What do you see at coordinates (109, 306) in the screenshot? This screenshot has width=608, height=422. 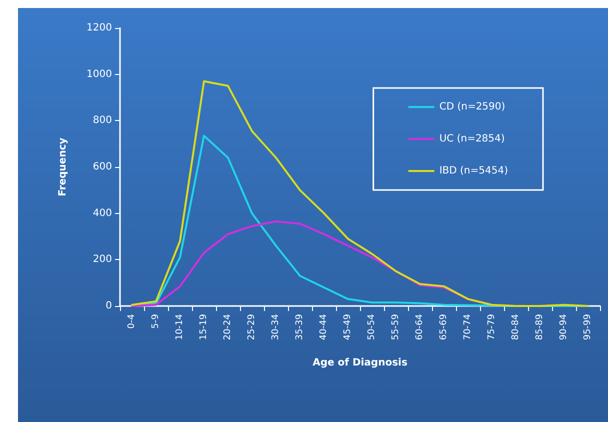 I see `y-tick-label: 0` at bounding box center [109, 306].